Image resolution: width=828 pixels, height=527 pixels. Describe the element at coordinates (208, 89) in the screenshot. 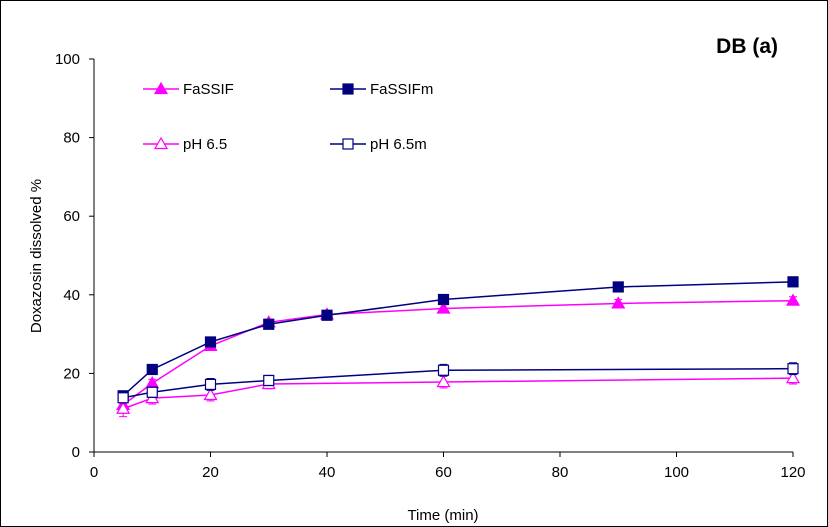

I see `legend-label: FaSSIF` at that location.